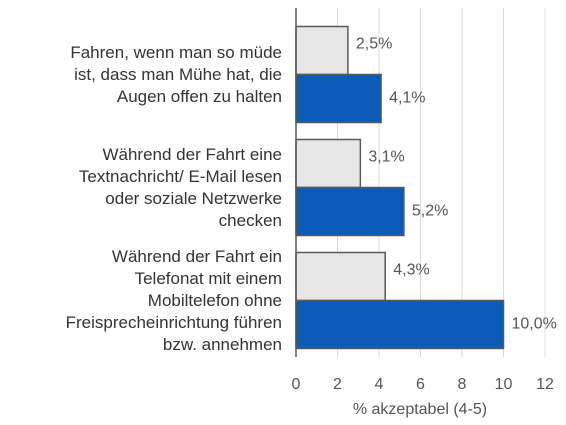 This screenshot has height=425, width=566. I want to click on value-label: 3,1%, so click(386, 157).